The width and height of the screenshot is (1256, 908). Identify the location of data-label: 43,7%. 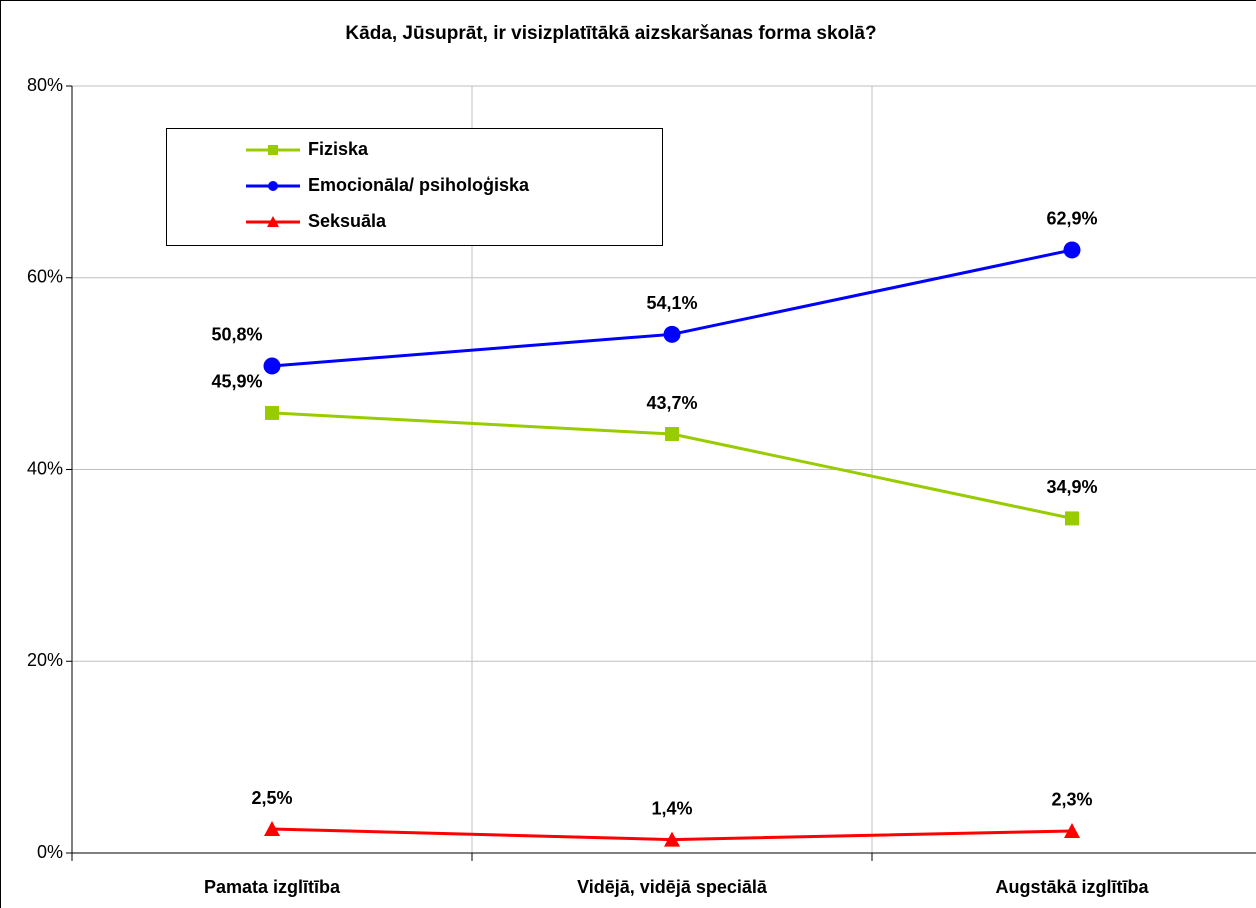
(671, 403).